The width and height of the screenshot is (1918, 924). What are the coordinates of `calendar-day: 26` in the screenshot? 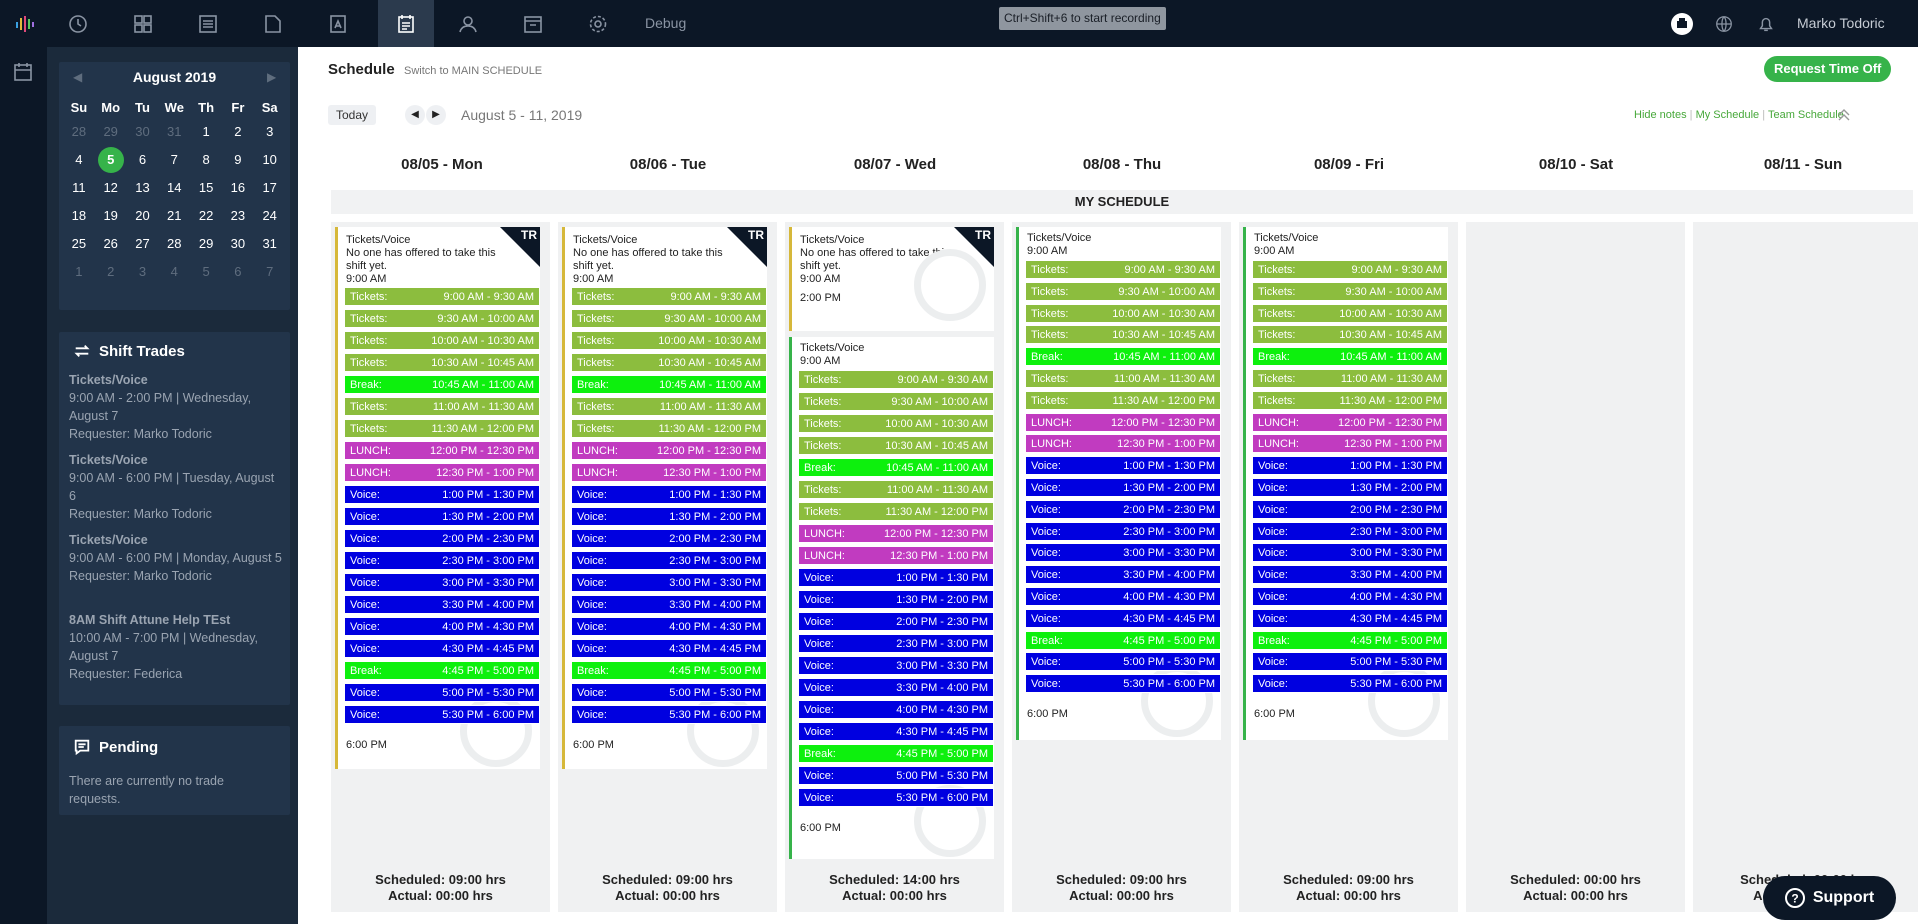 It's located at (110, 243).